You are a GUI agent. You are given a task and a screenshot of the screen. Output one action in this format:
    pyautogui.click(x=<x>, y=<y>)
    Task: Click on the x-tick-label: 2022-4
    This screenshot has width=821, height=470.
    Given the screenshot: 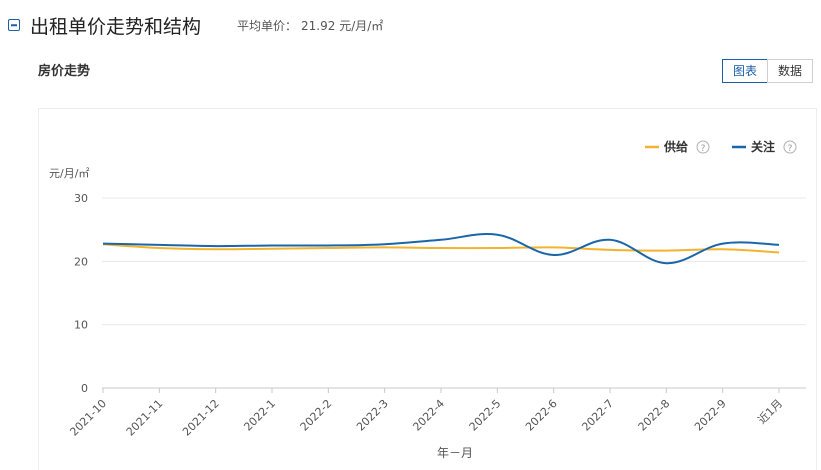 What is the action you would take?
    pyautogui.click(x=428, y=415)
    